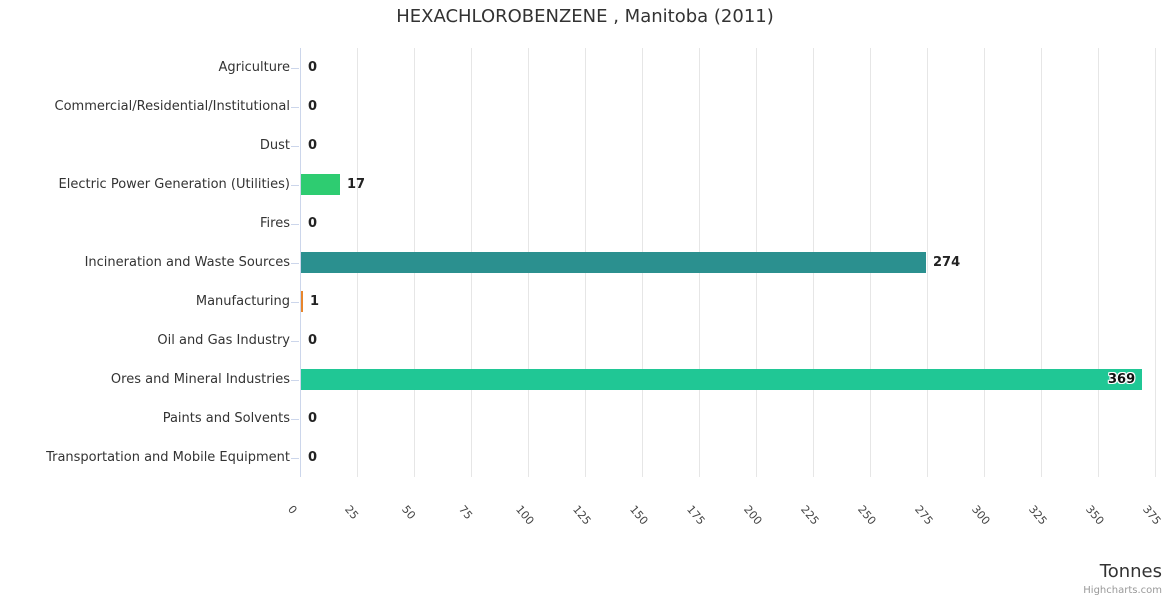  What do you see at coordinates (315, 301) in the screenshot?
I see `data-label: 1` at bounding box center [315, 301].